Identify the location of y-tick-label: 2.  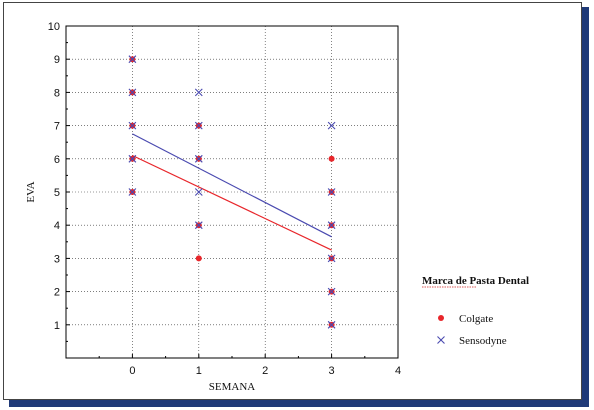
(57, 293).